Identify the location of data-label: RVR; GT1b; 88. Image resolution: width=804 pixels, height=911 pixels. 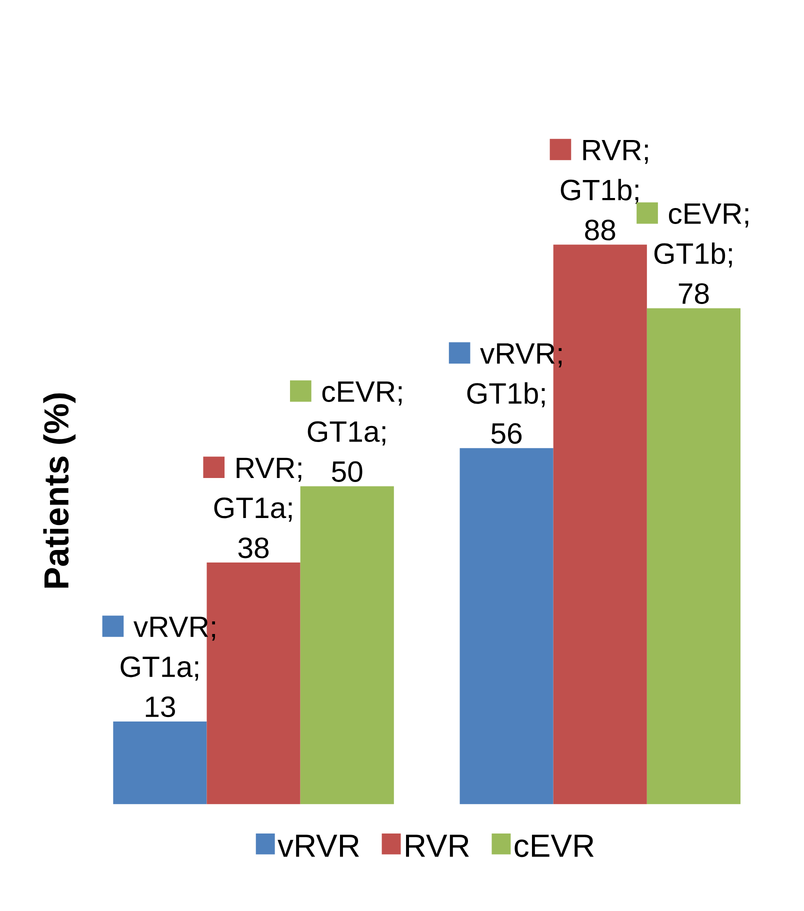
(604, 190).